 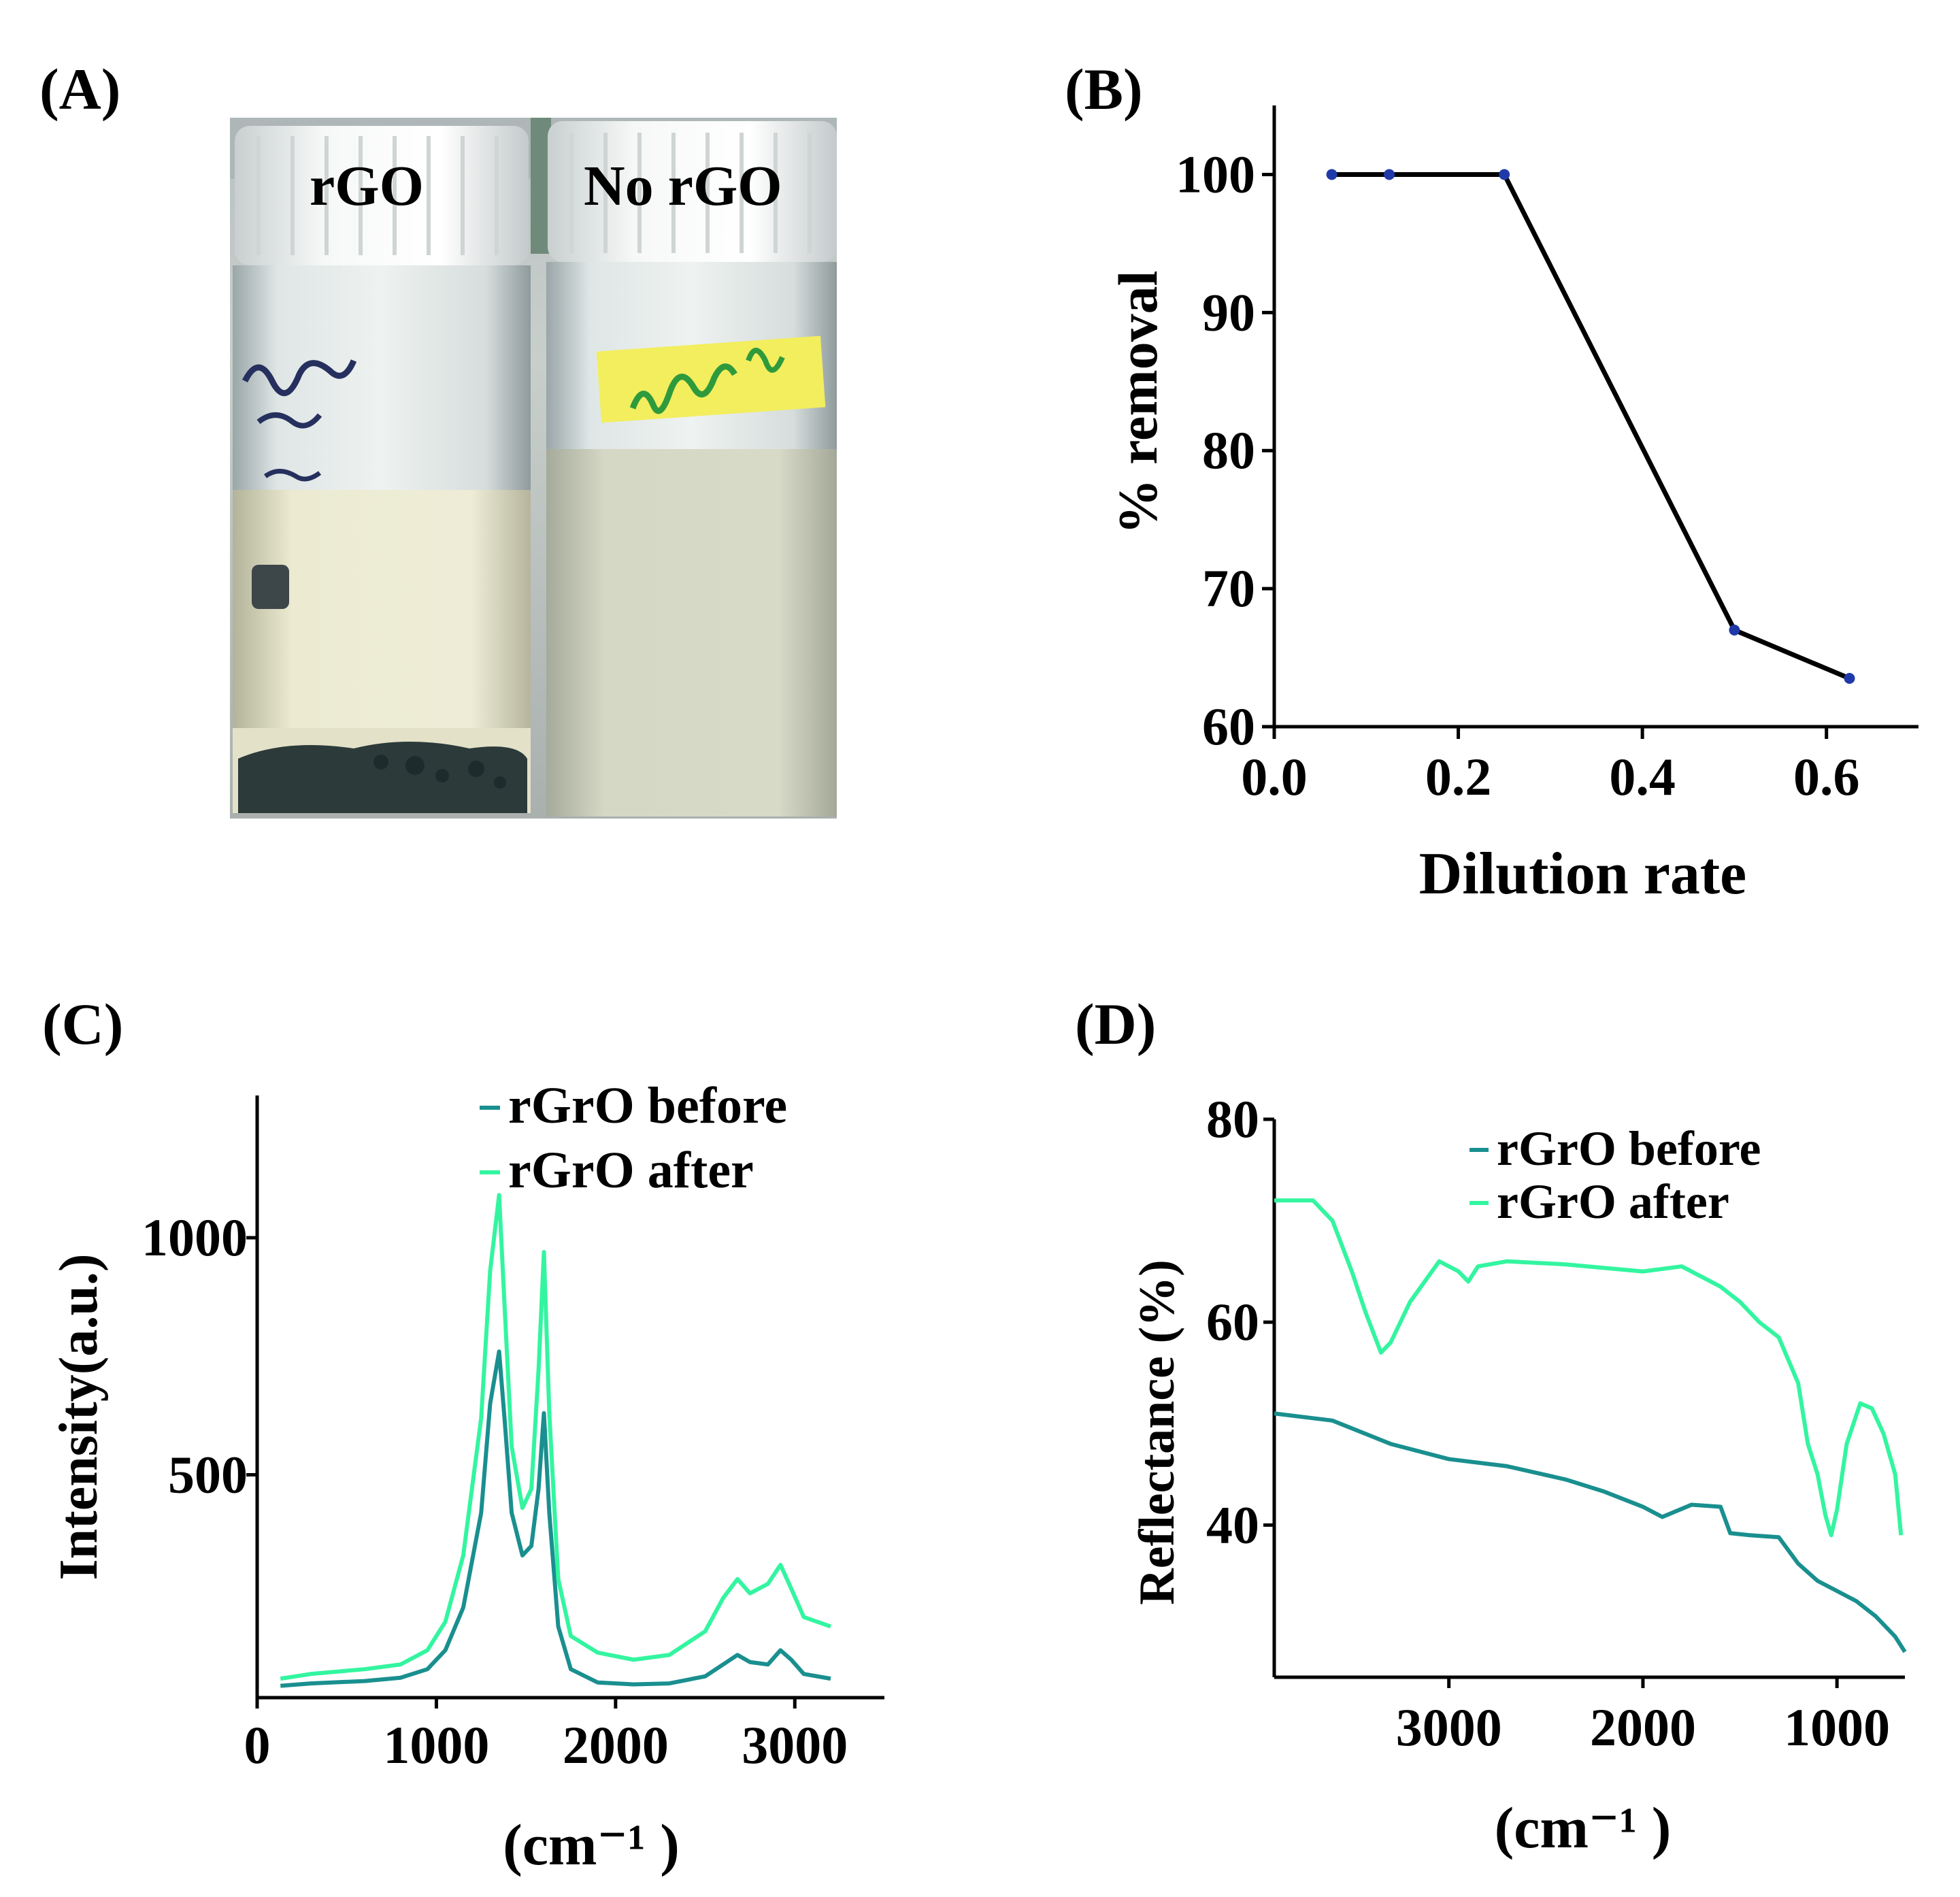 I want to click on y-tick-label: 100, so click(x=1215, y=173).